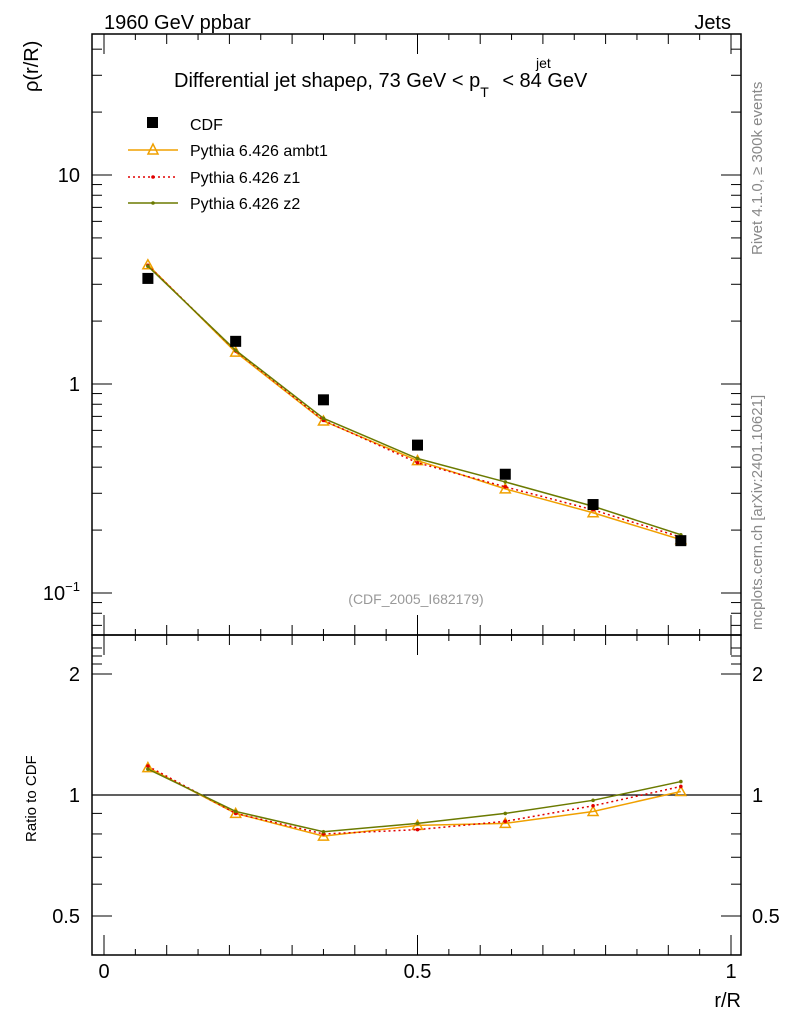 The image size is (786, 1029). I want to click on ratio-y-tick-label-left: 1, so click(74, 796).